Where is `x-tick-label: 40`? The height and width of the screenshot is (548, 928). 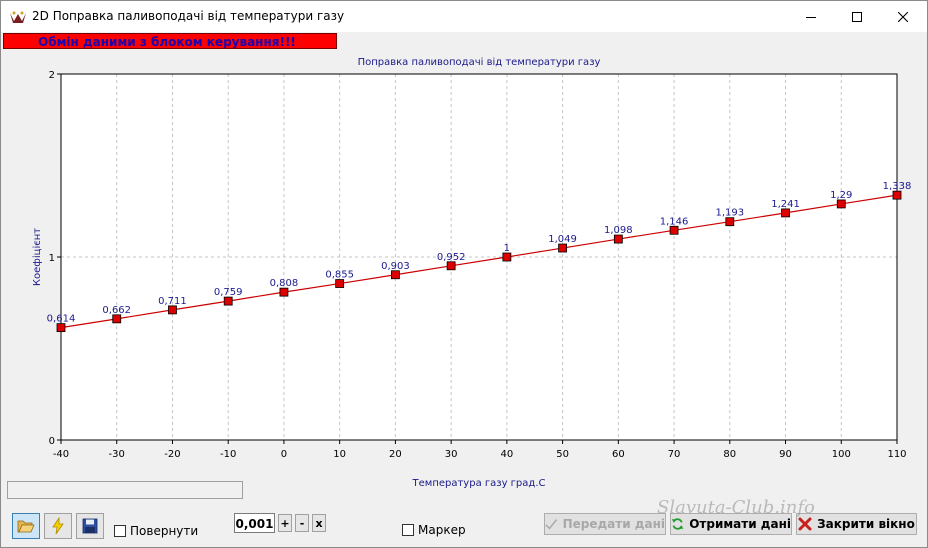 x-tick-label: 40 is located at coordinates (506, 454).